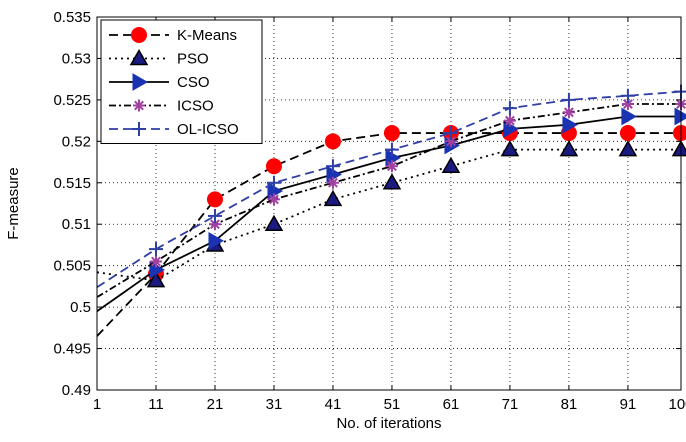 The image size is (686, 442). I want to click on x-tick-label: 21, so click(215, 404).